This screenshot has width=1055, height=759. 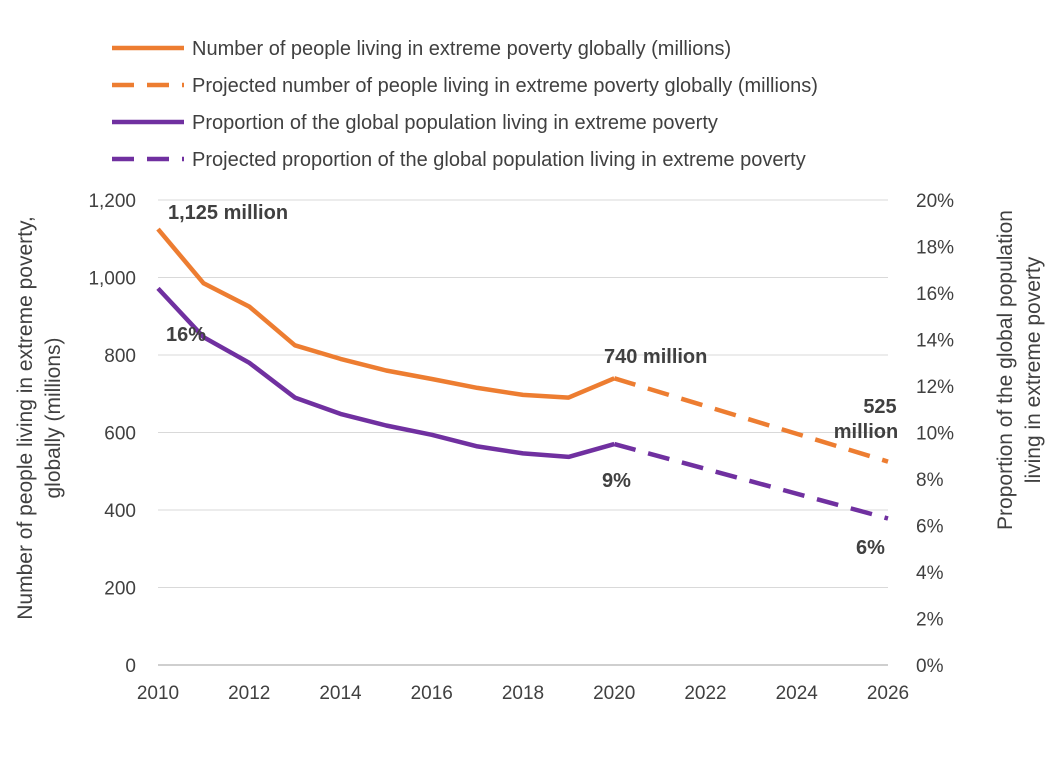 I want to click on data-label: 9%, so click(x=616, y=481).